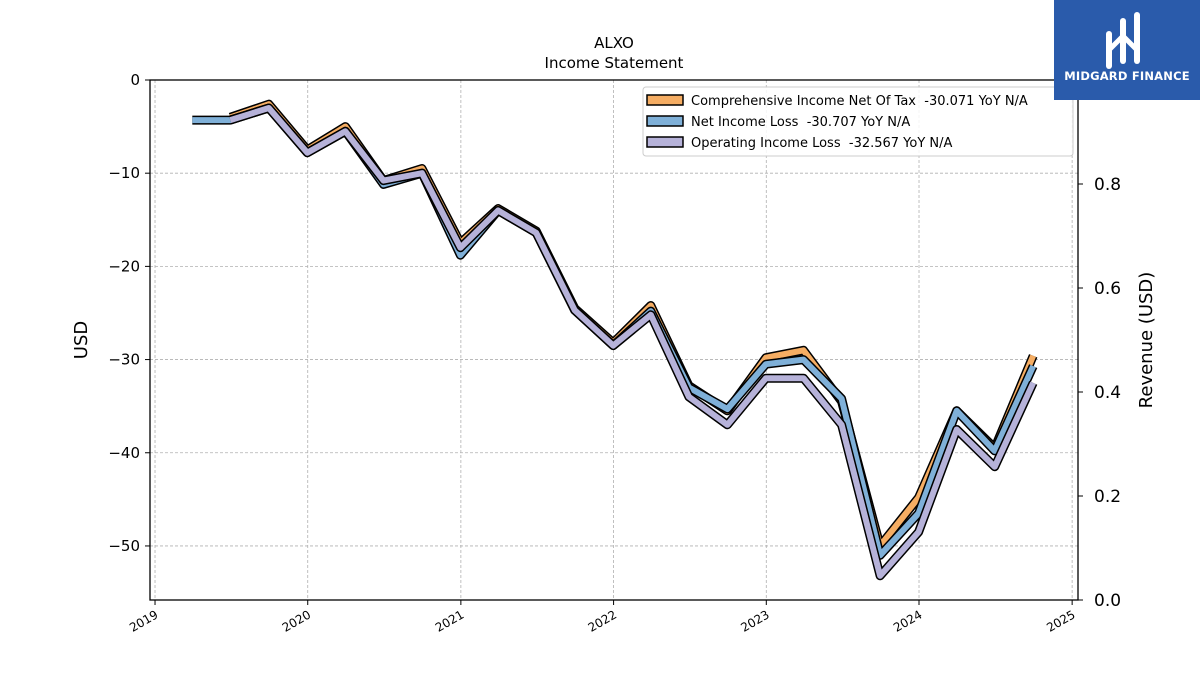 The image size is (1200, 675). Describe the element at coordinates (822, 143) in the screenshot. I see `legend-entry: Operating Income Loss -32.567 YoY N/A` at that location.